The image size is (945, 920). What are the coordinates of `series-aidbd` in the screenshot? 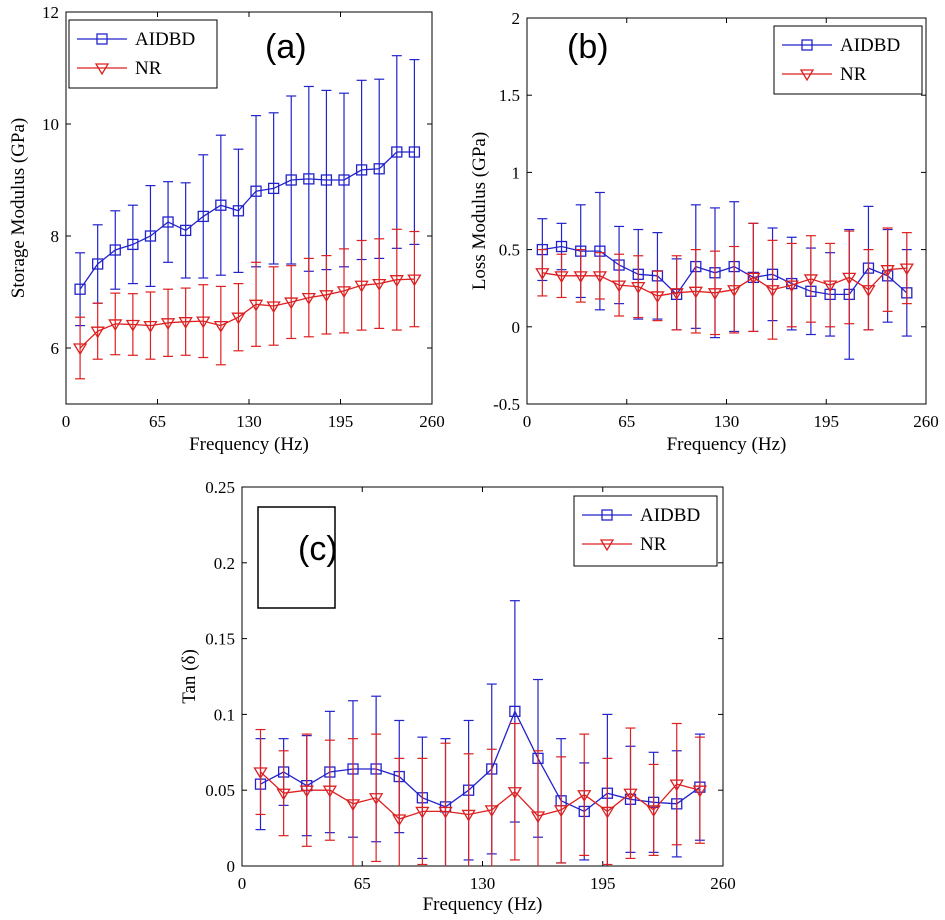 It's located at (480, 733).